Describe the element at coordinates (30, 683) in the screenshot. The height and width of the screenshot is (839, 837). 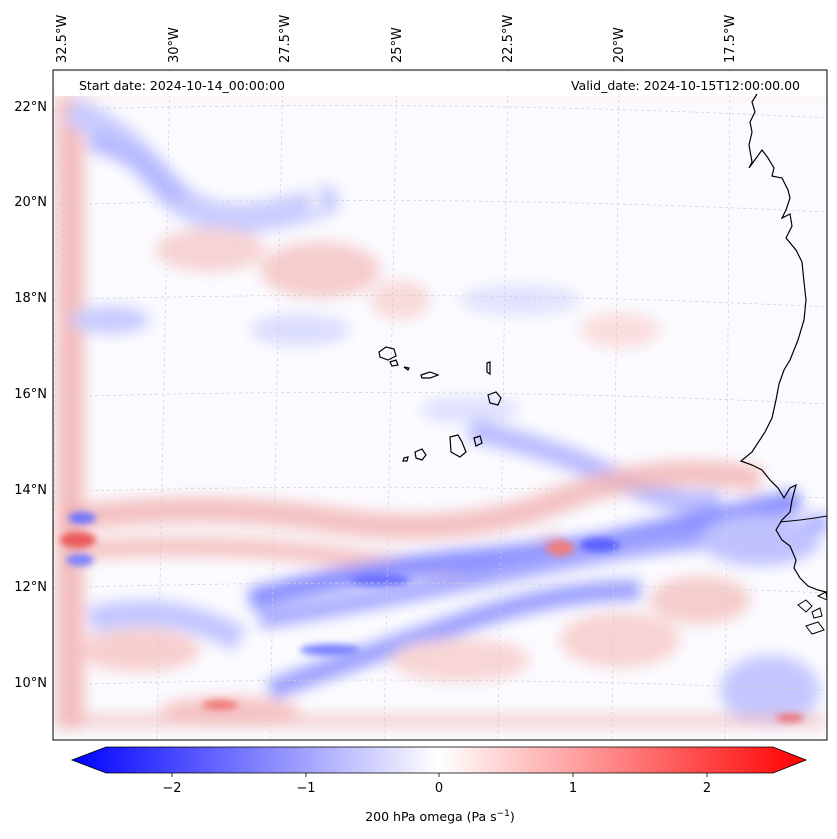
I see `lat-label: 10°N` at that location.